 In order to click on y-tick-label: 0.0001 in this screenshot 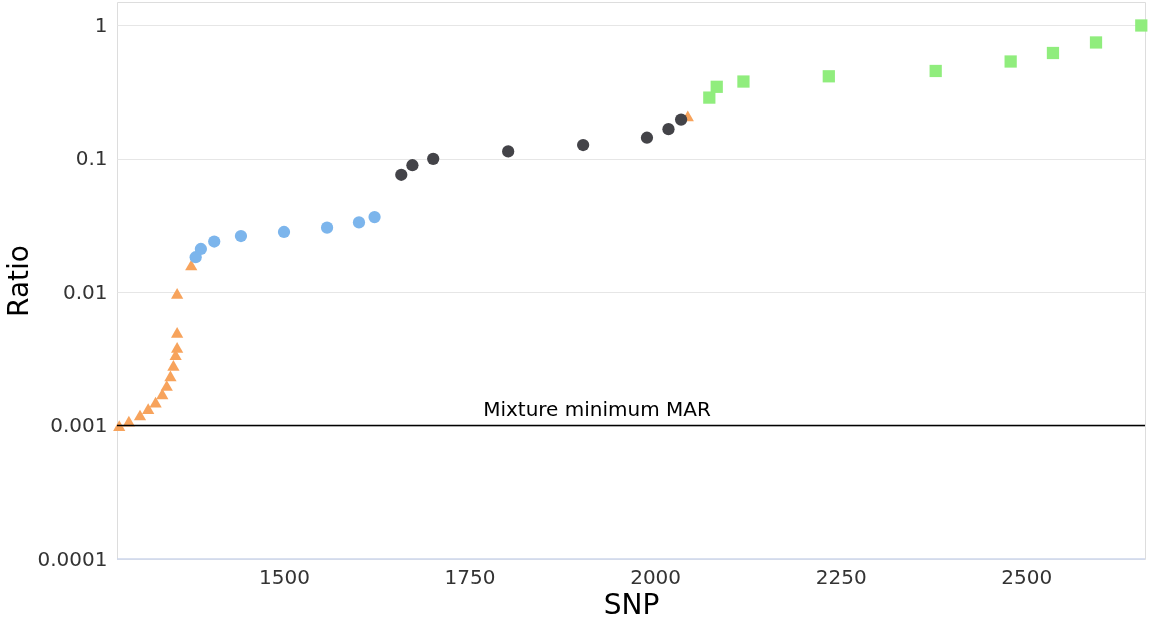, I will do `click(72, 558)`.